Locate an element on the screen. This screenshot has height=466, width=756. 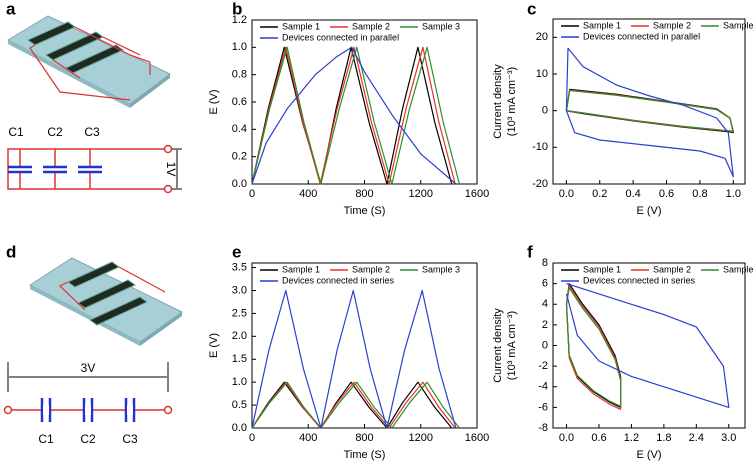
y-tick-label: 3.0 is located at coordinates (239, 290).